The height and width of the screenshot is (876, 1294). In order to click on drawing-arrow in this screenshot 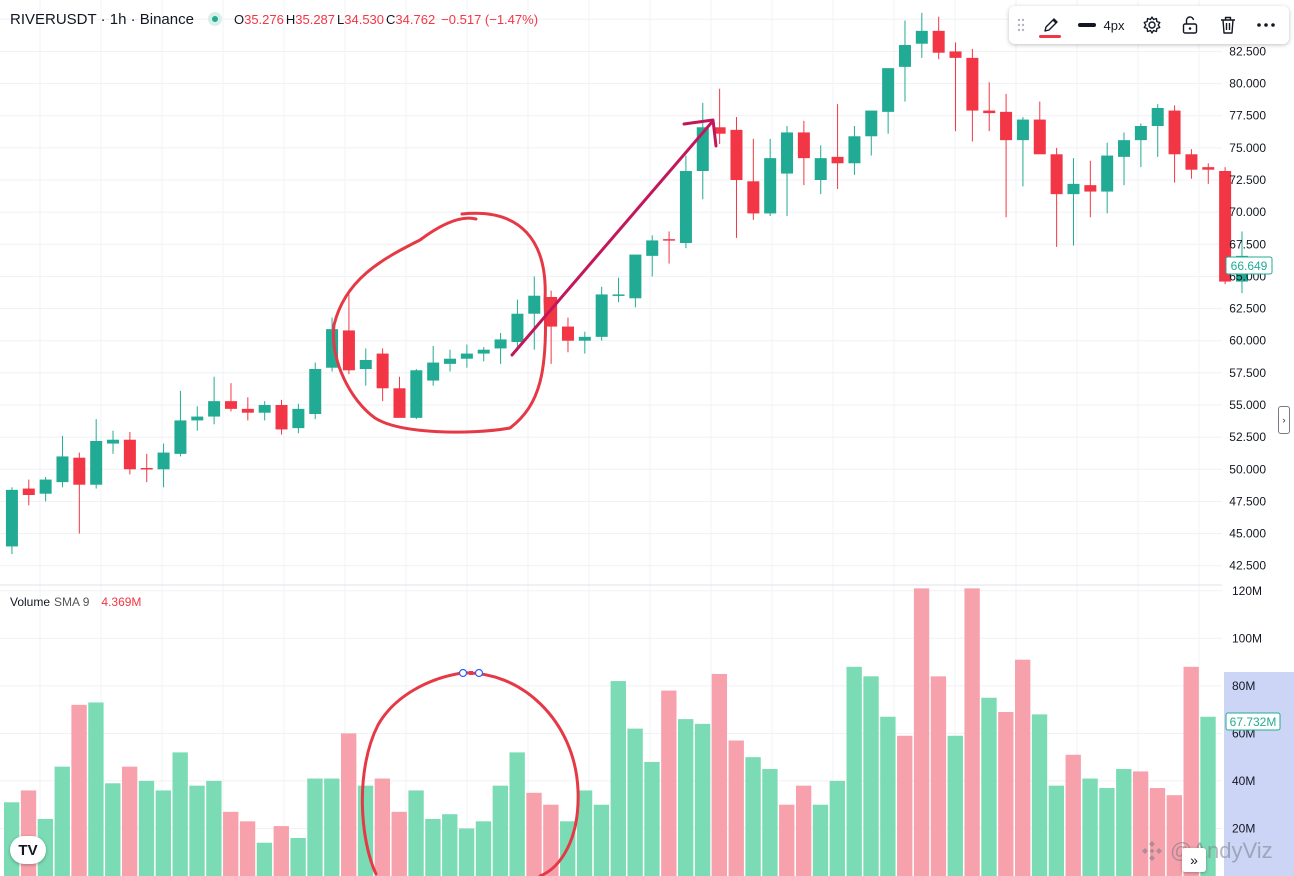, I will do `click(614, 237)`.